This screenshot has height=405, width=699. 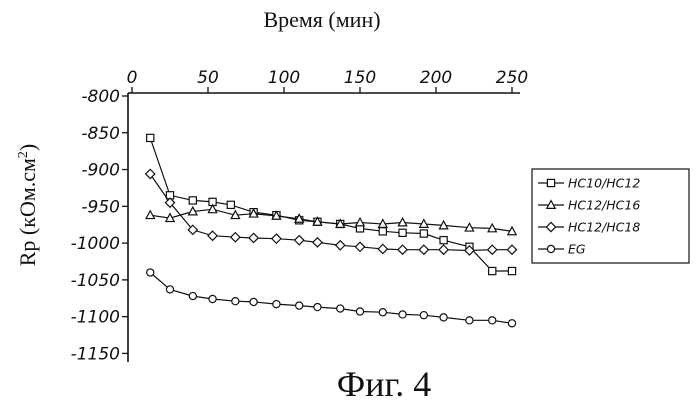 What do you see at coordinates (604, 205) in the screenshot?
I see `legend-label: HC12/HC16` at bounding box center [604, 205].